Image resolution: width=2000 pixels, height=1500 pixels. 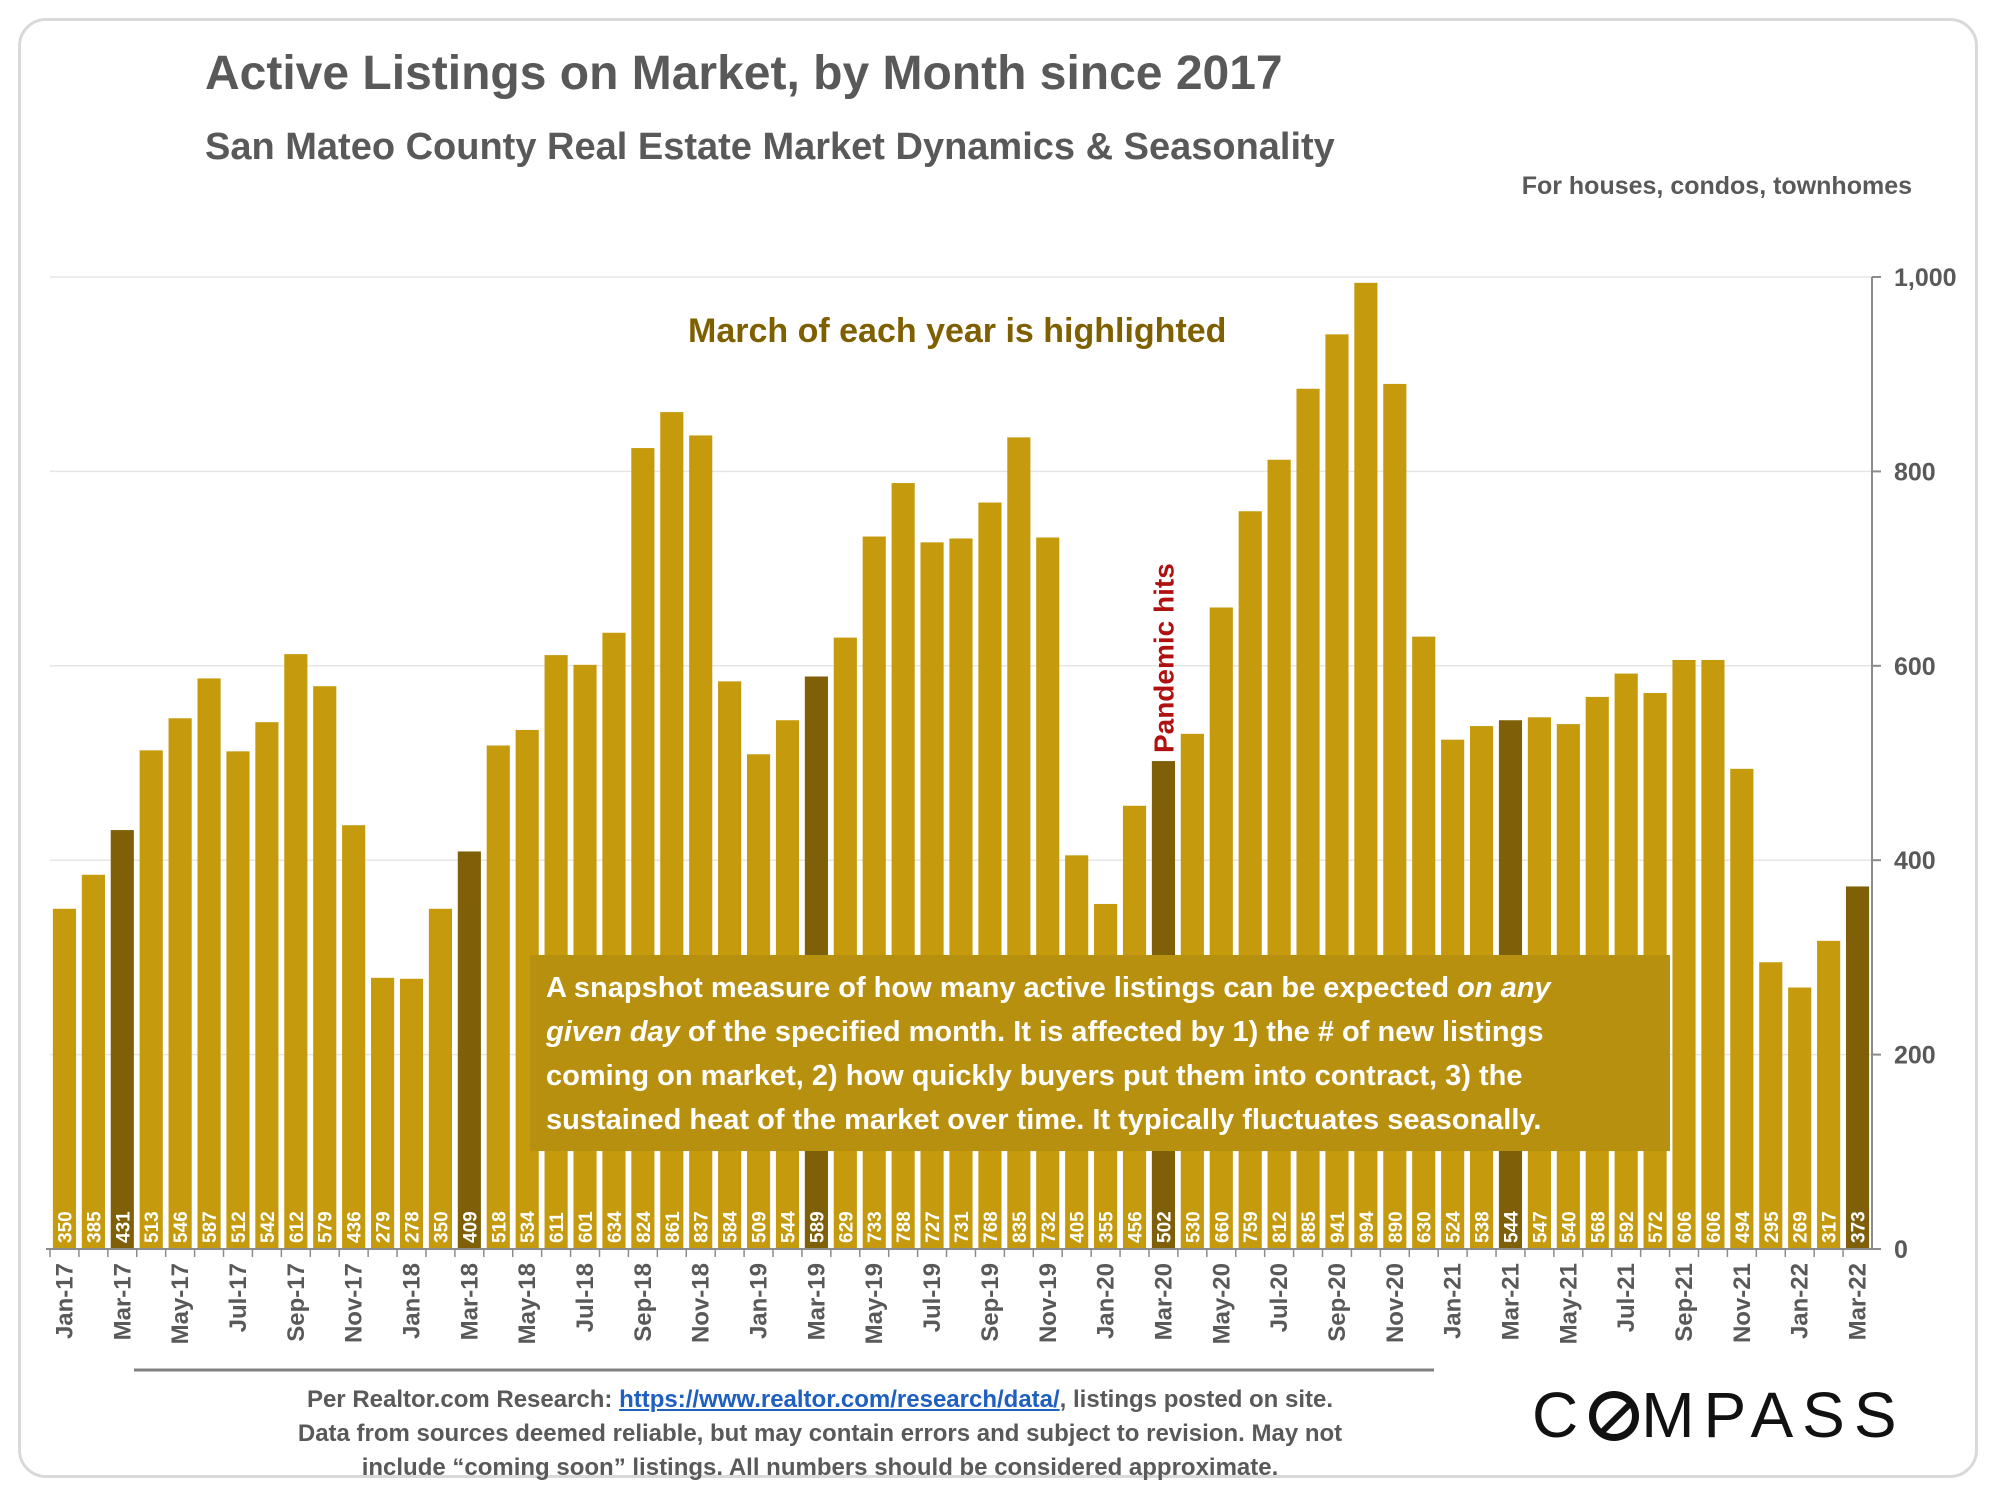 What do you see at coordinates (527, 1303) in the screenshot?
I see `x-tick-label: May-18` at bounding box center [527, 1303].